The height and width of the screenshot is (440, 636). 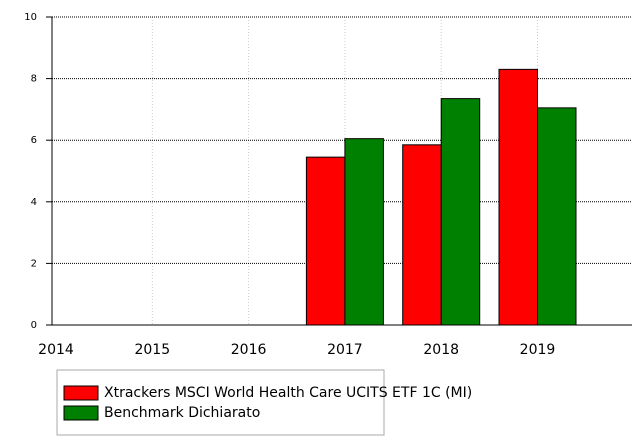 What do you see at coordinates (30, 17) in the screenshot?
I see `y-tick-label: 10` at bounding box center [30, 17].